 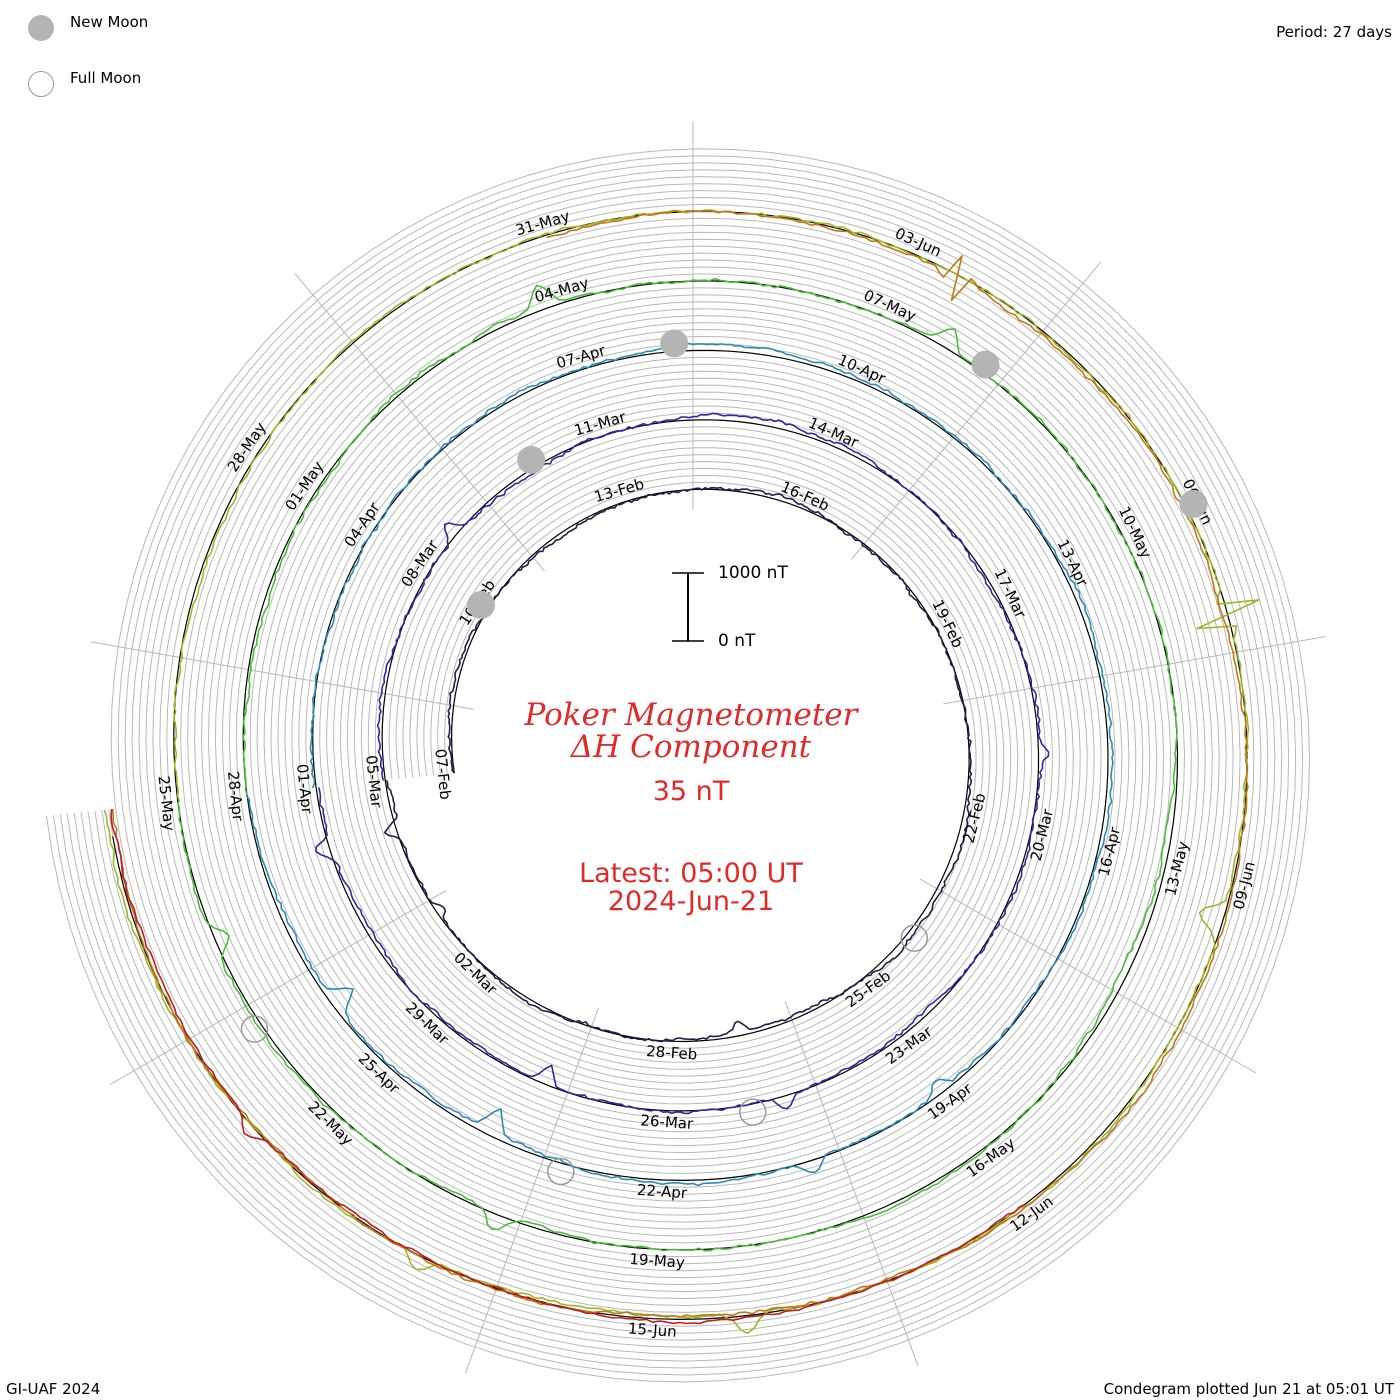 What do you see at coordinates (442, 774) in the screenshot?
I see `date-tick-label: 07-Feb` at bounding box center [442, 774].